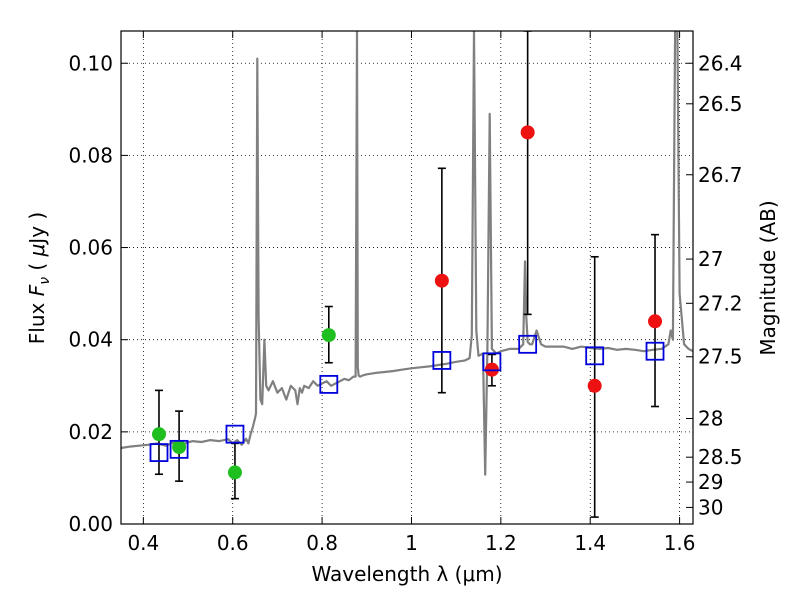 The height and width of the screenshot is (600, 800). I want to click on y-tick-label: 0.06, so click(90, 248).